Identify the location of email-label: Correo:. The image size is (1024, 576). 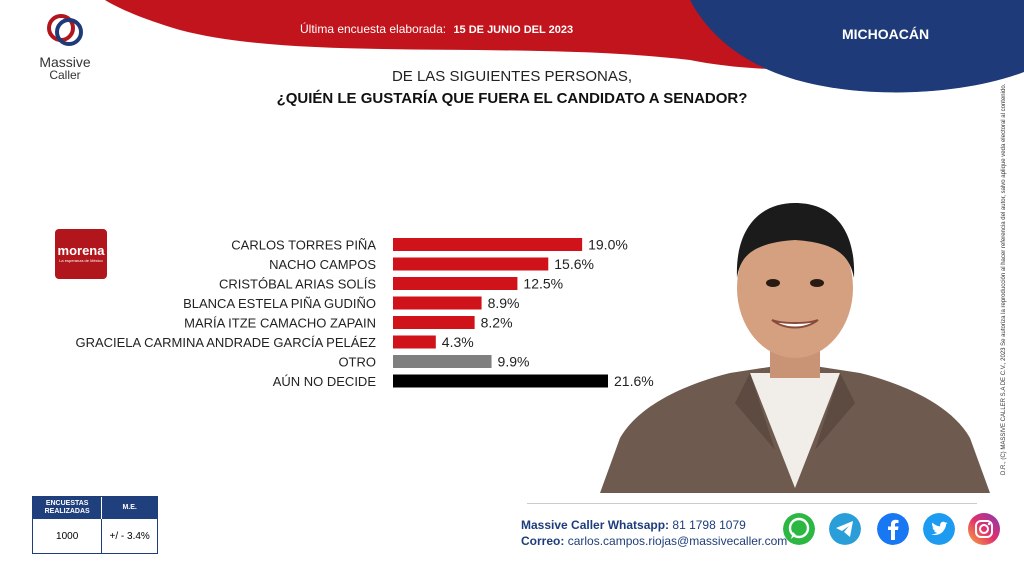
(543, 541).